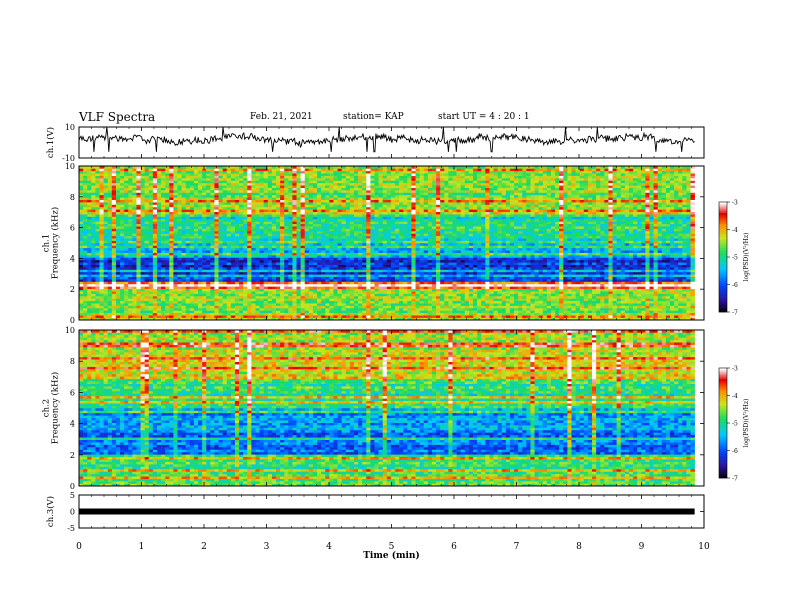 Image resolution: width=792 pixels, height=612 pixels. What do you see at coordinates (281, 117) in the screenshot?
I see `recording-date: Feb. 21, 2021` at bounding box center [281, 117].